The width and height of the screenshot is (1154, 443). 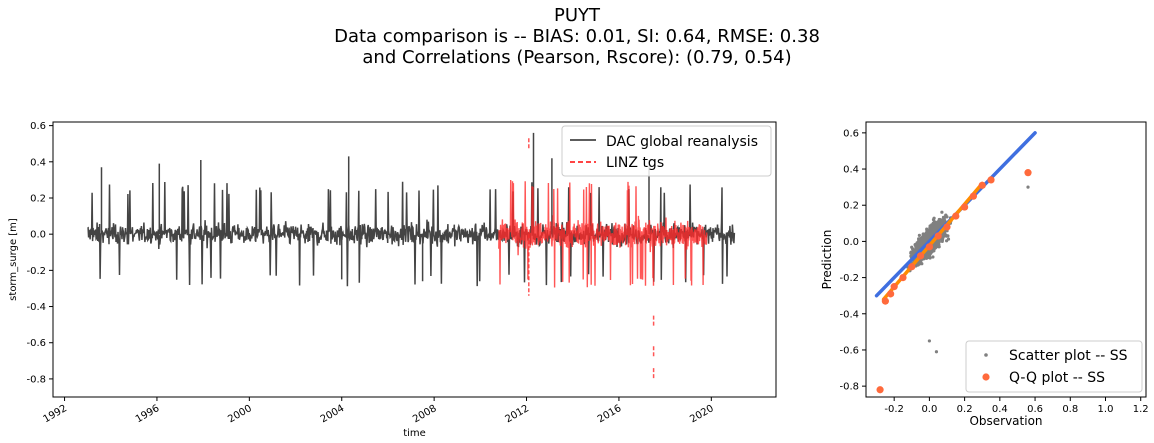 I want to click on ts-x-axis-label: time, so click(x=414, y=433).